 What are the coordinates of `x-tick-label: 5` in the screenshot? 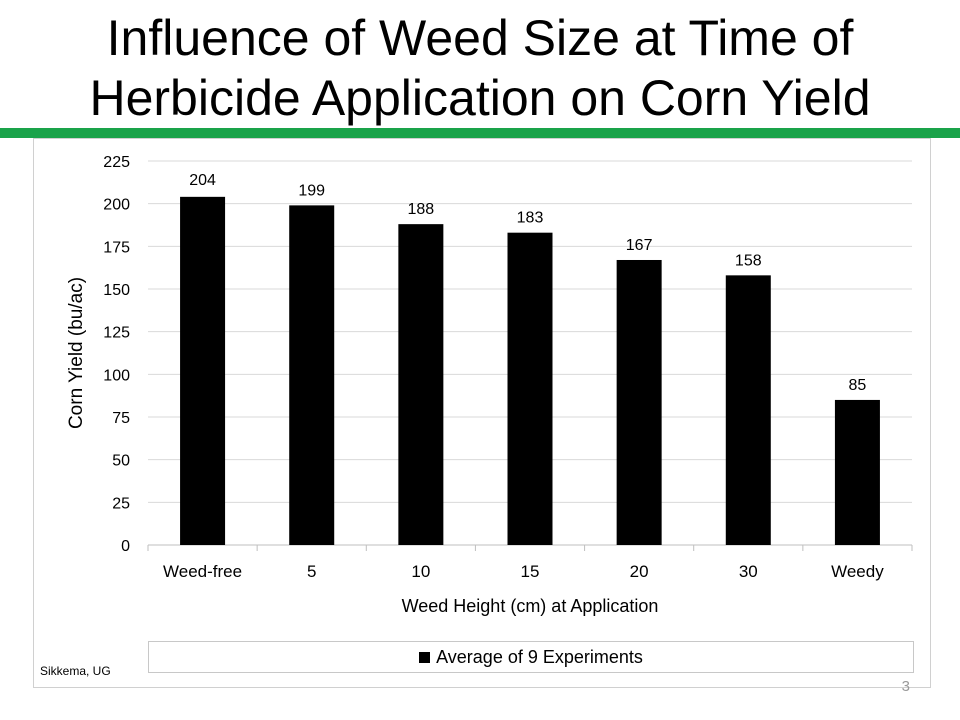 It's located at (311, 571).